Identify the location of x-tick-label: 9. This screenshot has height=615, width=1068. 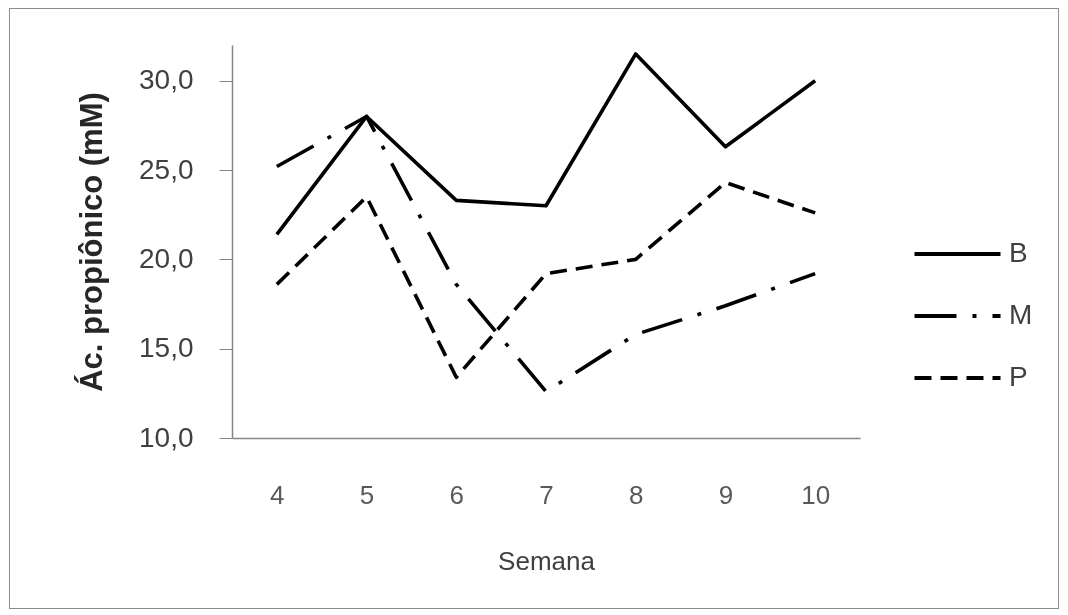
(726, 494).